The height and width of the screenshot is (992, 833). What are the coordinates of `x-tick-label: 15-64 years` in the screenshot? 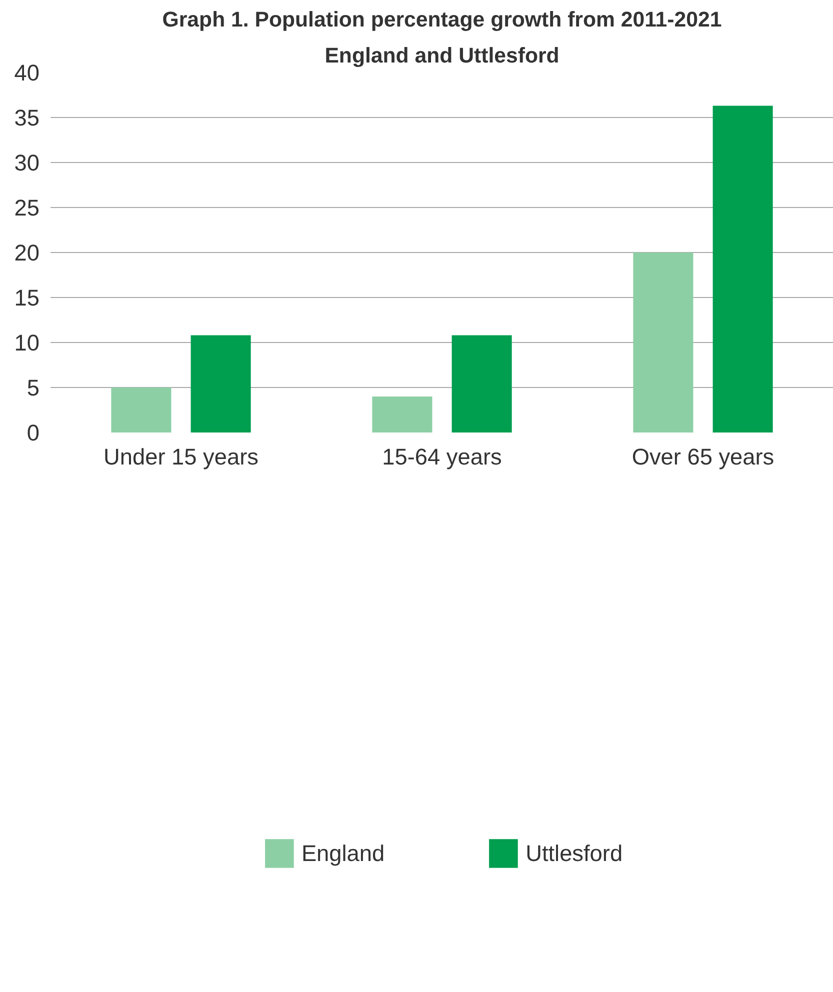 It's located at (442, 457).